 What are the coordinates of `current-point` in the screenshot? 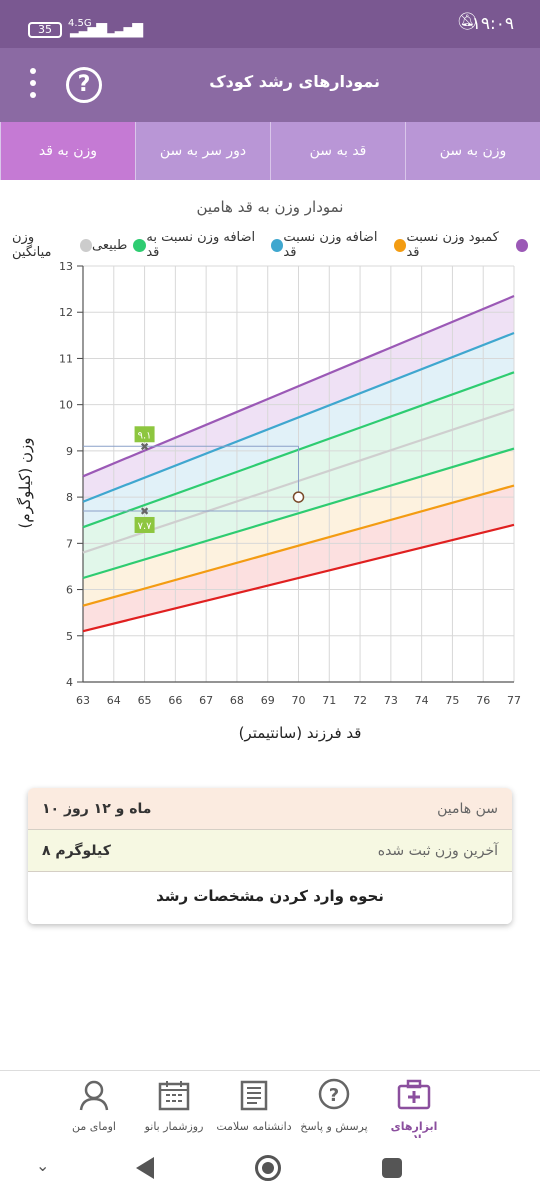 It's located at (298, 497).